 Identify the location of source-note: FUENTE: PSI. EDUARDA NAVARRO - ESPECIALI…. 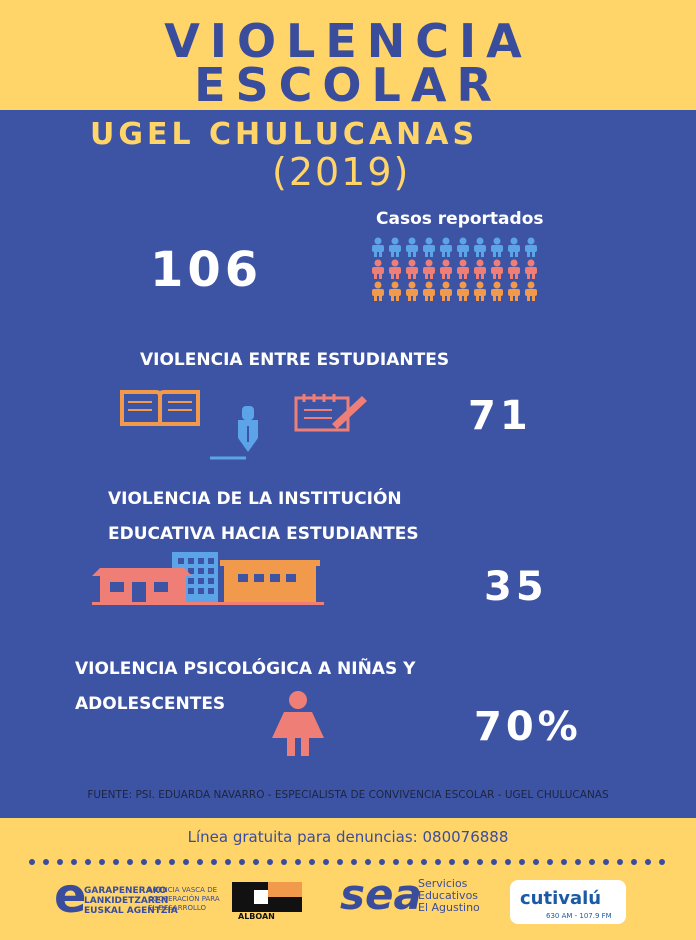
(348, 795).